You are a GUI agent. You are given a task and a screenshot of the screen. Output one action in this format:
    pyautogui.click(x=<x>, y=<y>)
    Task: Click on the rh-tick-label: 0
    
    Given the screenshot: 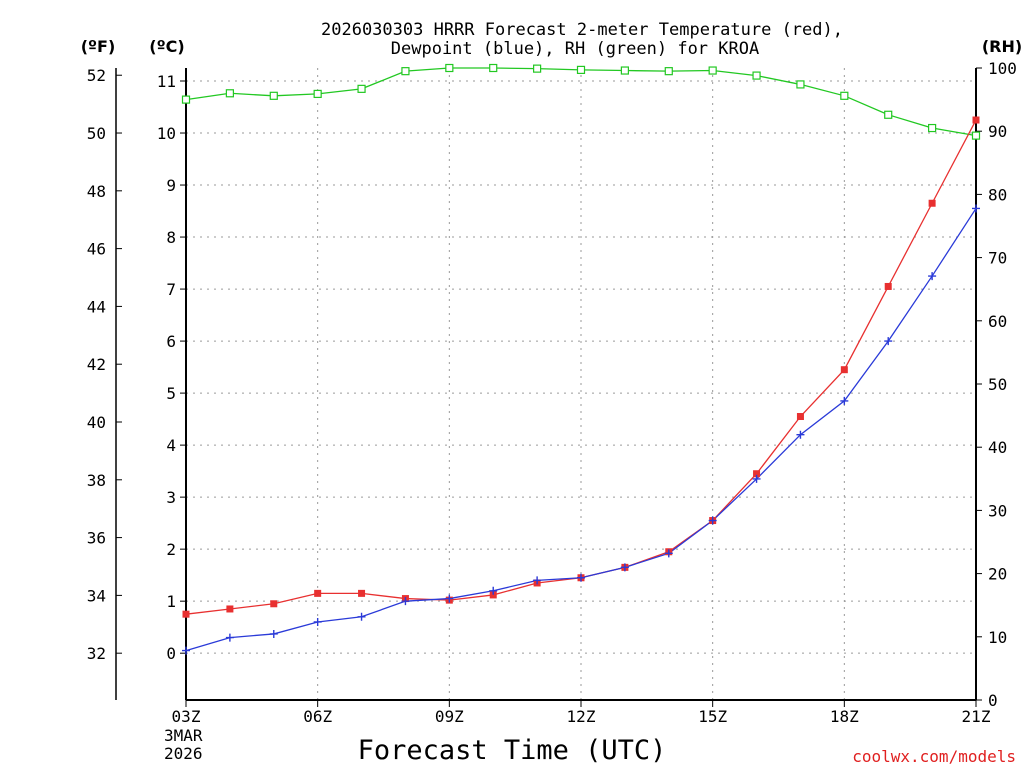 What is the action you would take?
    pyautogui.click(x=993, y=700)
    